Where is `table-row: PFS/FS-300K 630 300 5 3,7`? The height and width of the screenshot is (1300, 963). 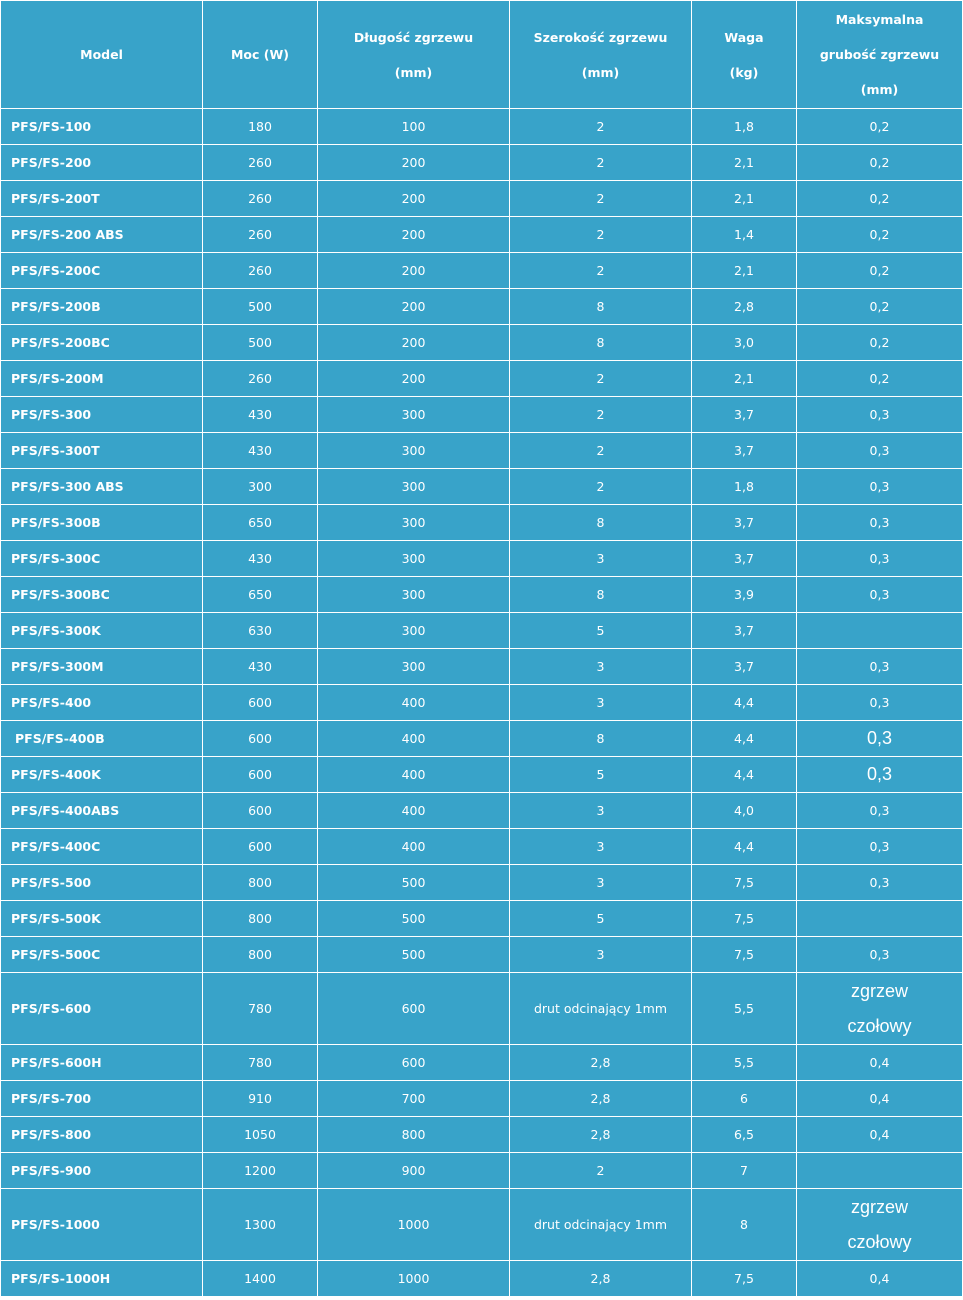 table-row: PFS/FS-300K 630 300 5 3,7 is located at coordinates (481, 630).